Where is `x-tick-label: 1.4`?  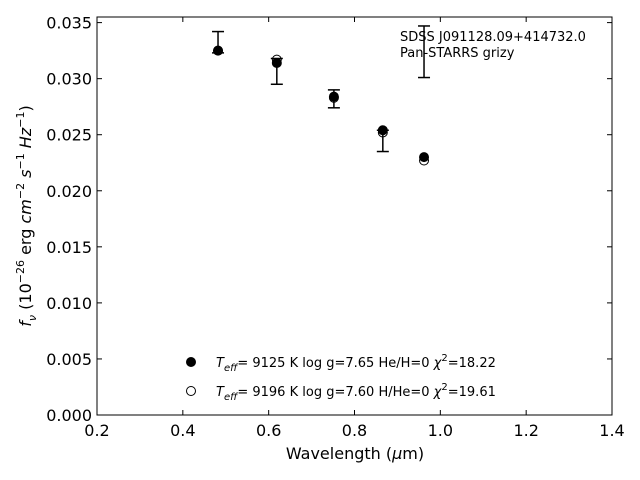
x-tick-label: 1.4 is located at coordinates (611, 430).